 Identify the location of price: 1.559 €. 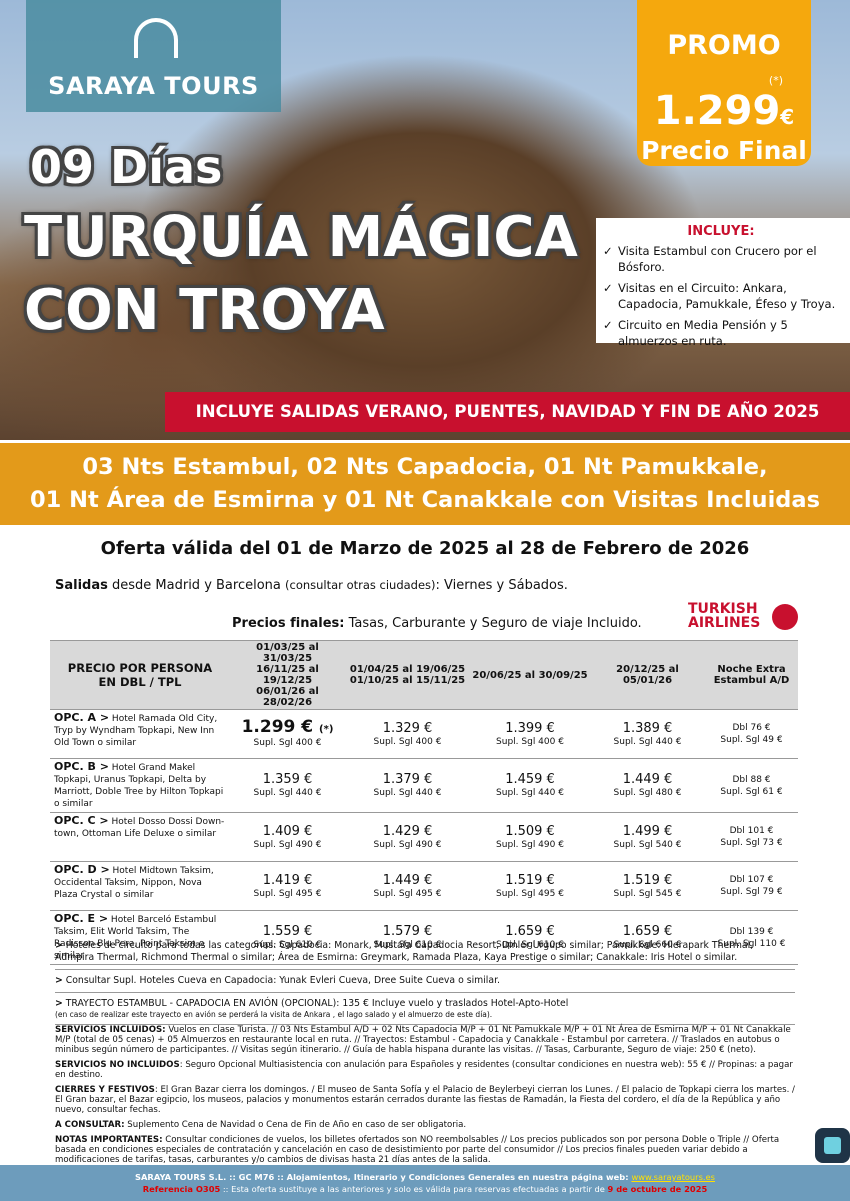
(287, 931).